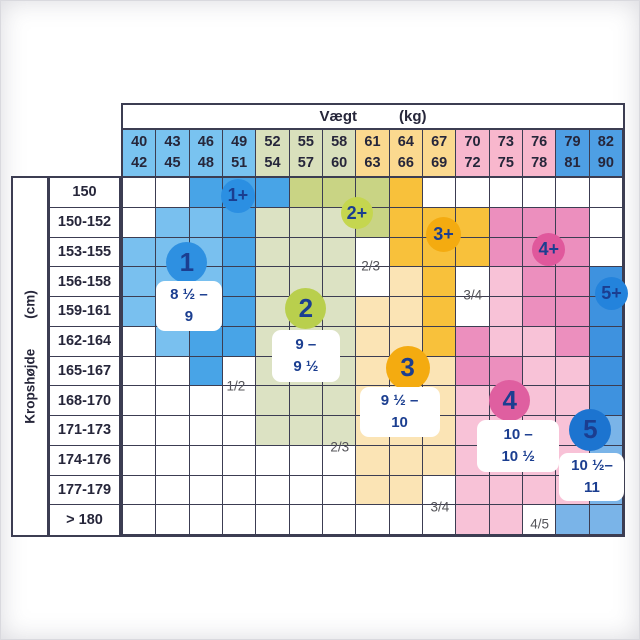 This screenshot has height=640, width=640. I want to click on weight-value-top: 58, so click(339, 141).